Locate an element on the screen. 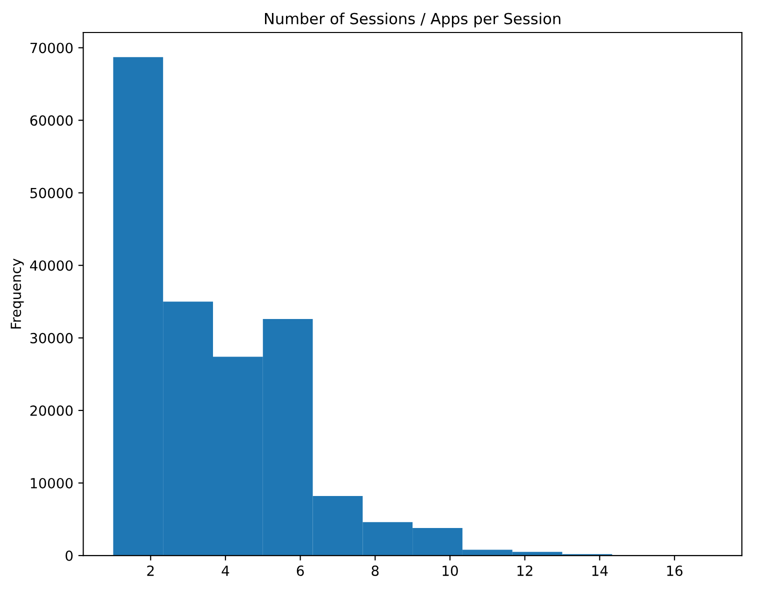 The width and height of the screenshot is (757, 591). y-tick-label: 50000 is located at coordinates (51, 193).